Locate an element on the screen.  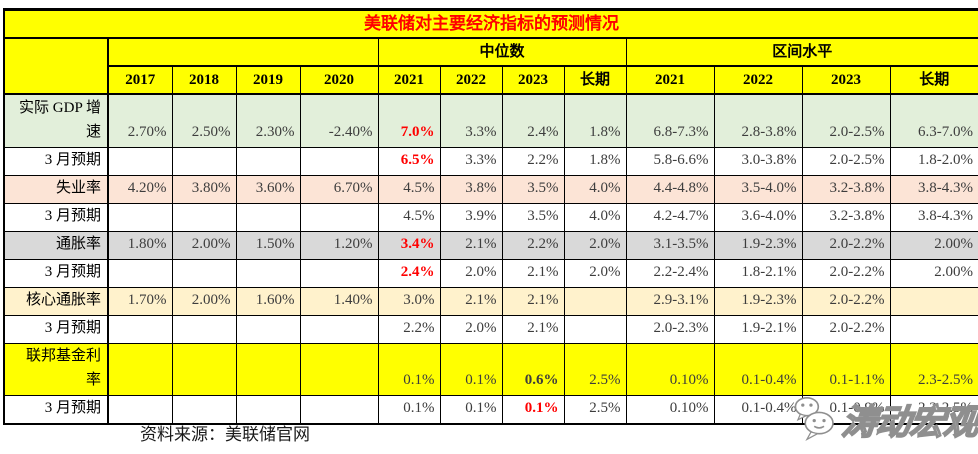
cell-highlight: 0.6% is located at coordinates (533, 369).